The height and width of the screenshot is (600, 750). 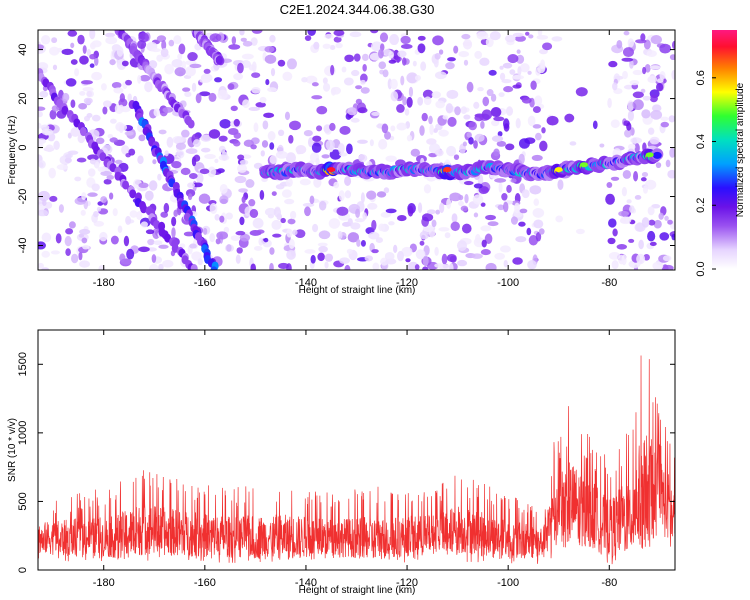 What do you see at coordinates (740, 149) in the screenshot?
I see `colorbar-label: Normalized spectral amplitude` at bounding box center [740, 149].